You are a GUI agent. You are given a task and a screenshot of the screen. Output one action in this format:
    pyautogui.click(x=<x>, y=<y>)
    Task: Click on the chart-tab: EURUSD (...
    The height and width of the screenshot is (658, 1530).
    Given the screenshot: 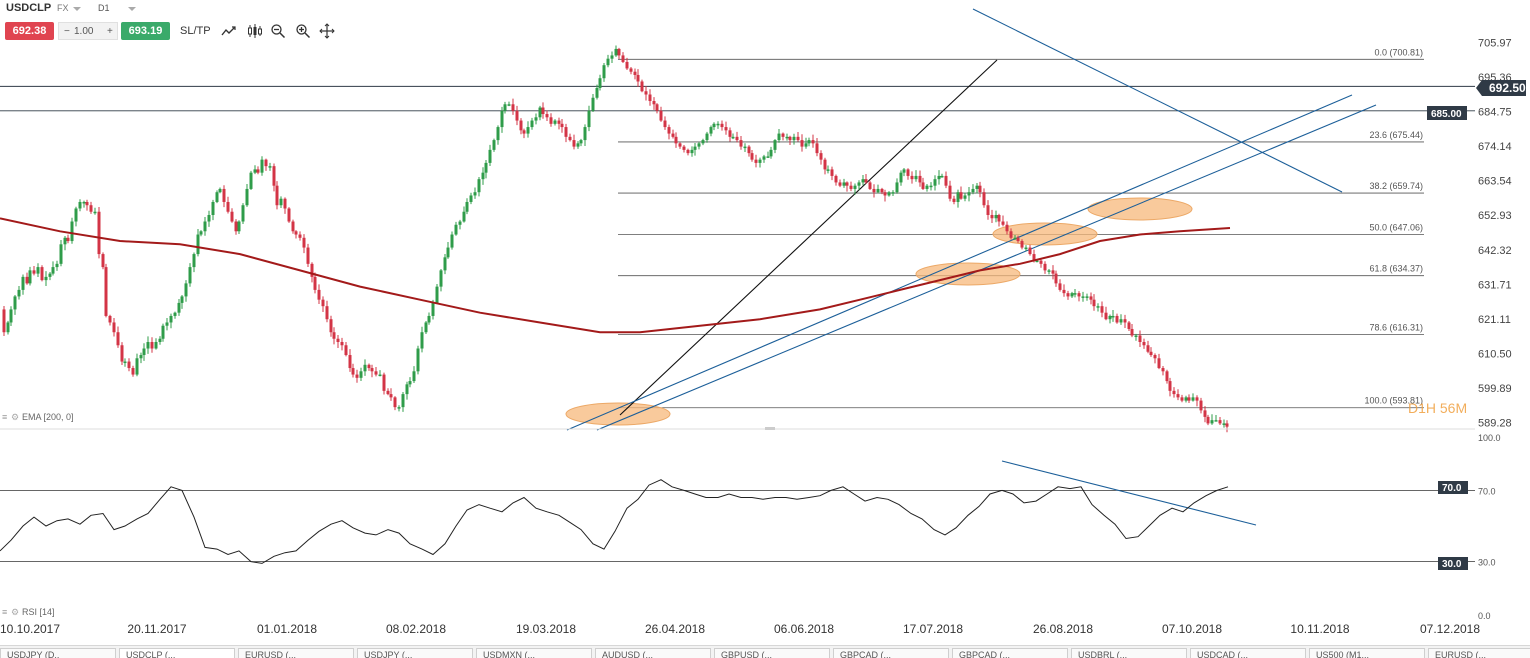 What is the action you would take?
    pyautogui.click(x=1479, y=653)
    